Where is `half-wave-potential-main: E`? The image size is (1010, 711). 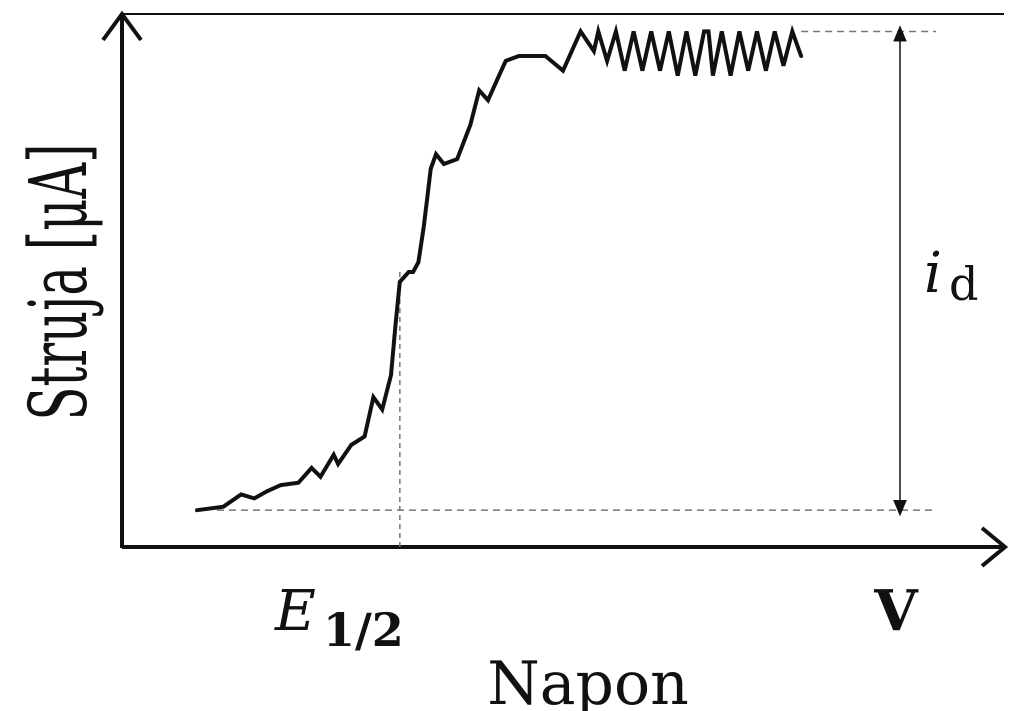 half-wave-potential-main: E is located at coordinates (295, 611).